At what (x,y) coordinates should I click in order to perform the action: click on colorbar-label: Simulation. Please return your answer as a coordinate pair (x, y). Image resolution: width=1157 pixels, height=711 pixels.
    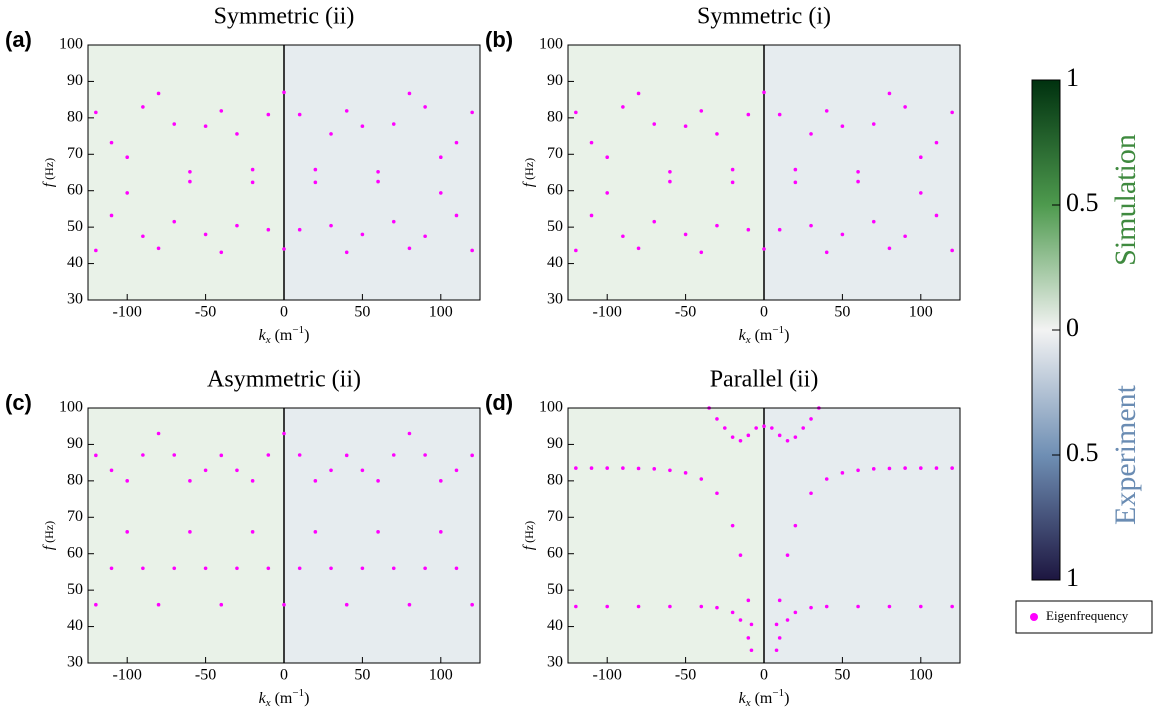
    Looking at the image, I should click on (1125, 200).